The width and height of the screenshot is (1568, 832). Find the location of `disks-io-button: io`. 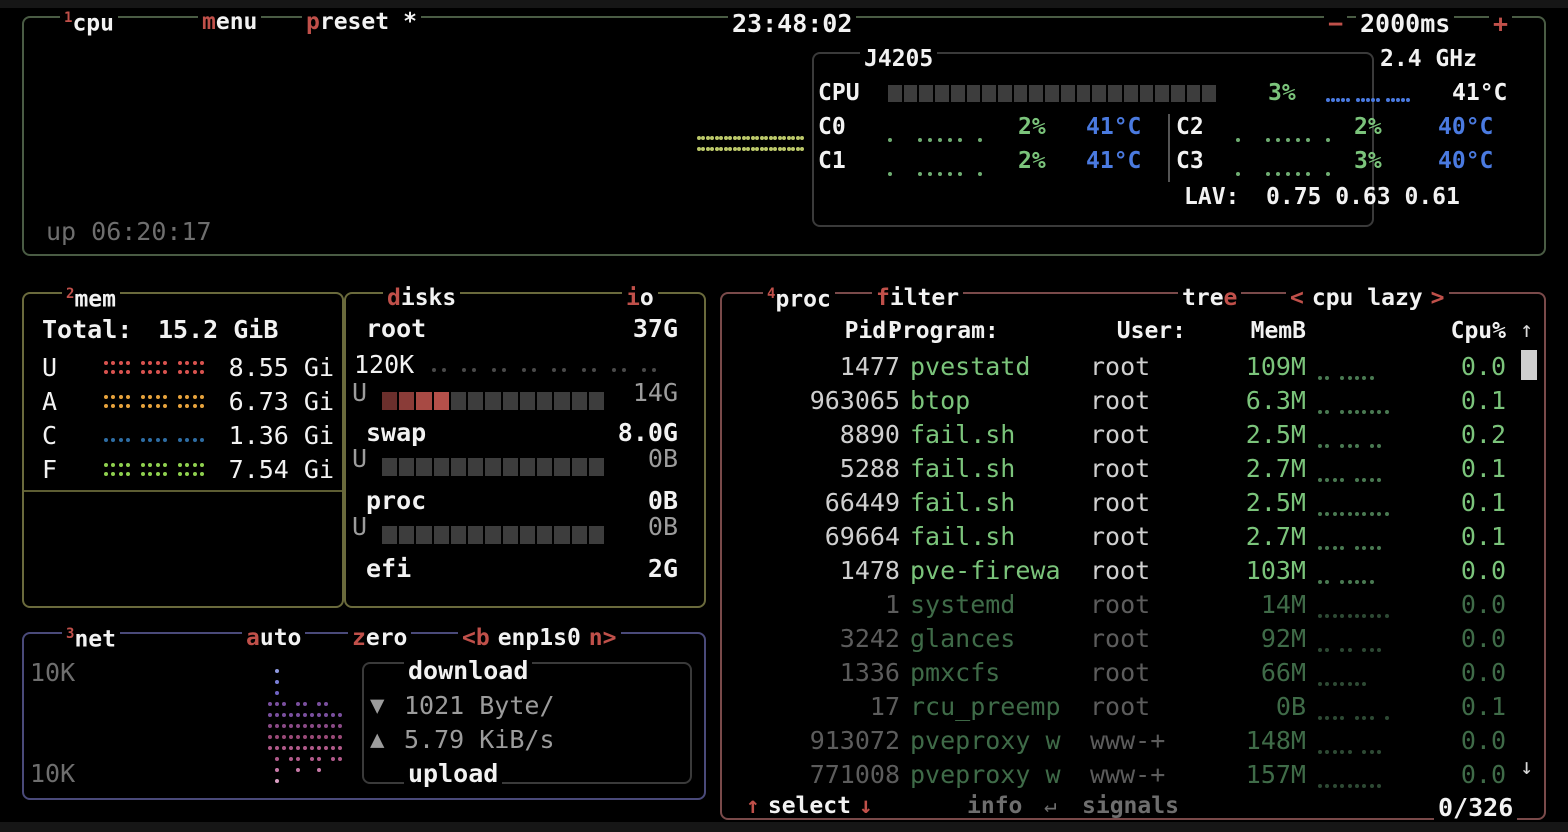

disks-io-button: io is located at coordinates (640, 298).